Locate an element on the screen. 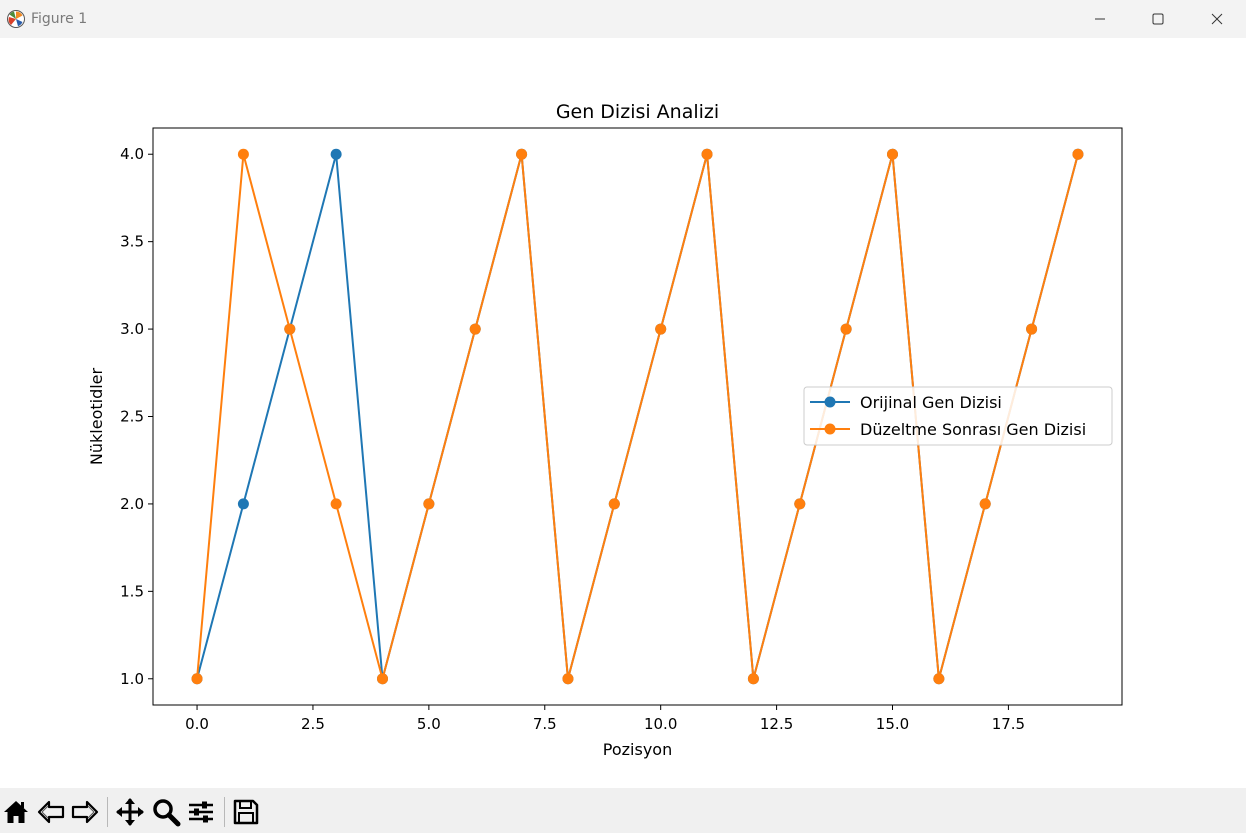 Image resolution: width=1246 pixels, height=833 pixels. maximize-icon is located at coordinates (1158, 19).